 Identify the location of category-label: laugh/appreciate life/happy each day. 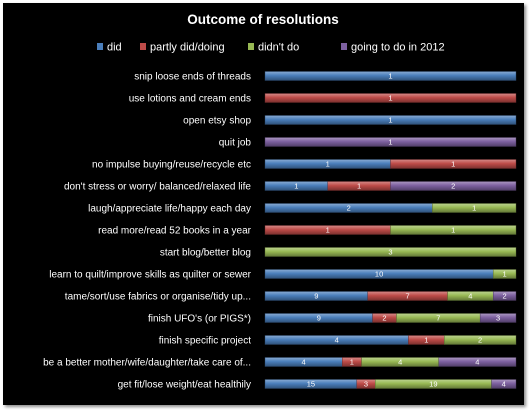
(169, 209).